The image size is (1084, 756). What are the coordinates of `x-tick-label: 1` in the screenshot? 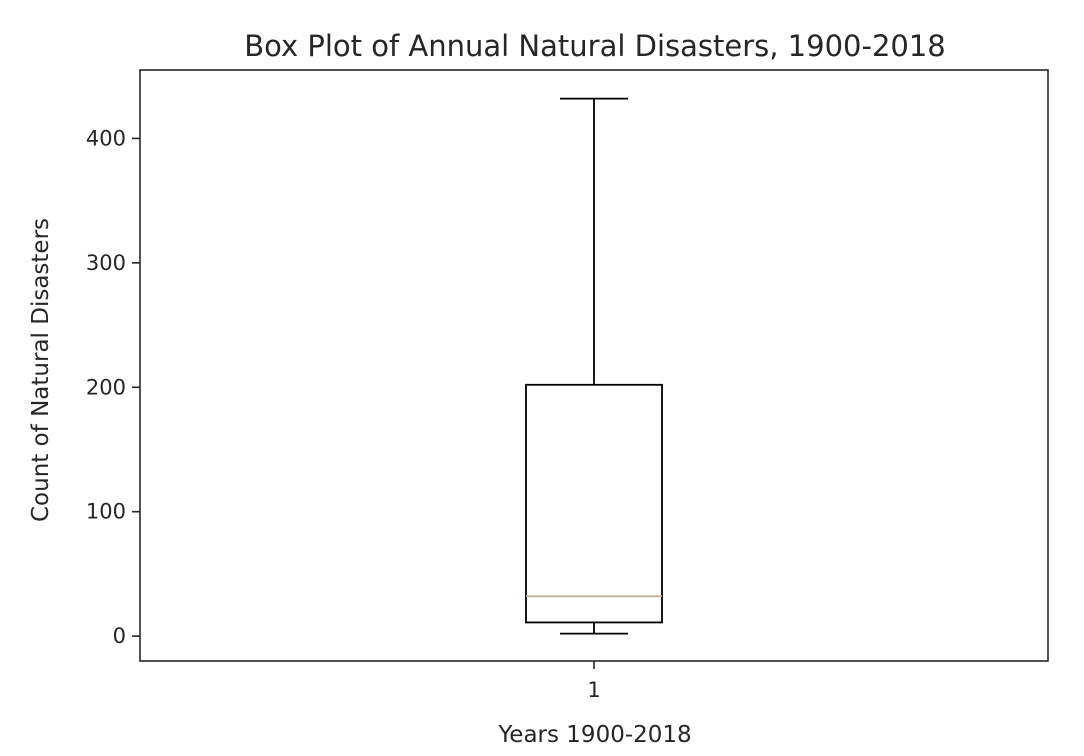 It's located at (593, 690).